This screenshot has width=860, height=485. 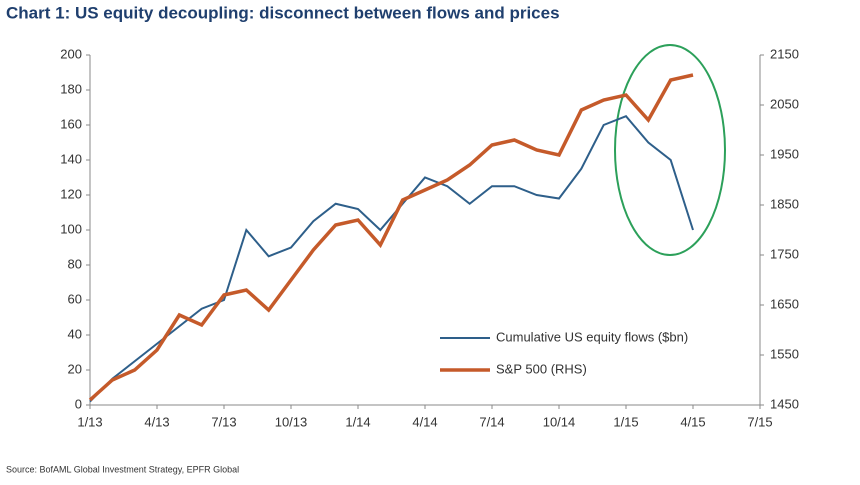 I want to click on y2-tick-label: 1450, so click(x=784, y=403).